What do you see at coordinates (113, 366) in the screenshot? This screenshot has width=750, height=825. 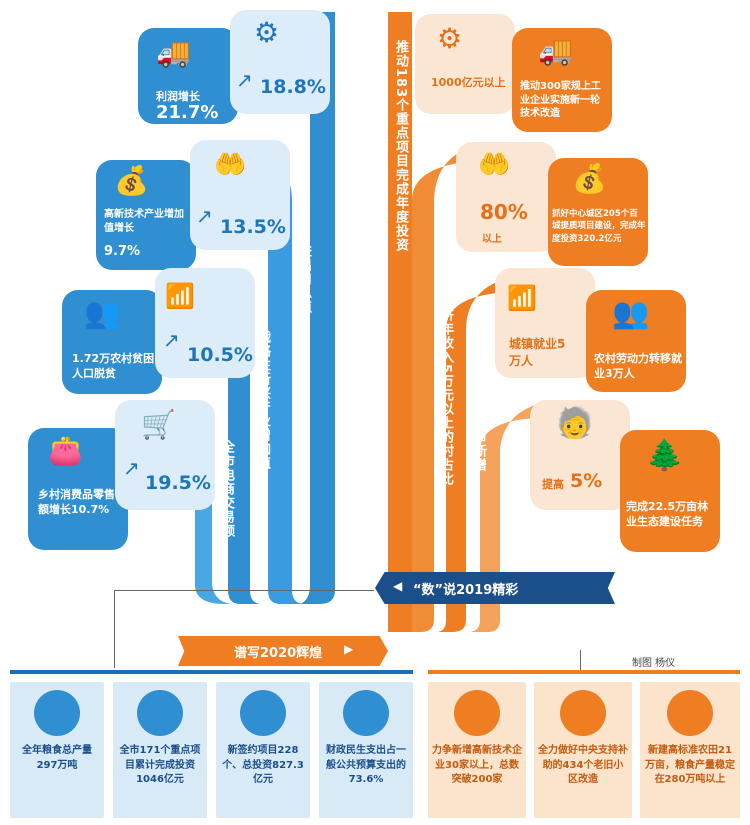 I see `poverty-label: 1.72万农村贫困人口脱贫` at bounding box center [113, 366].